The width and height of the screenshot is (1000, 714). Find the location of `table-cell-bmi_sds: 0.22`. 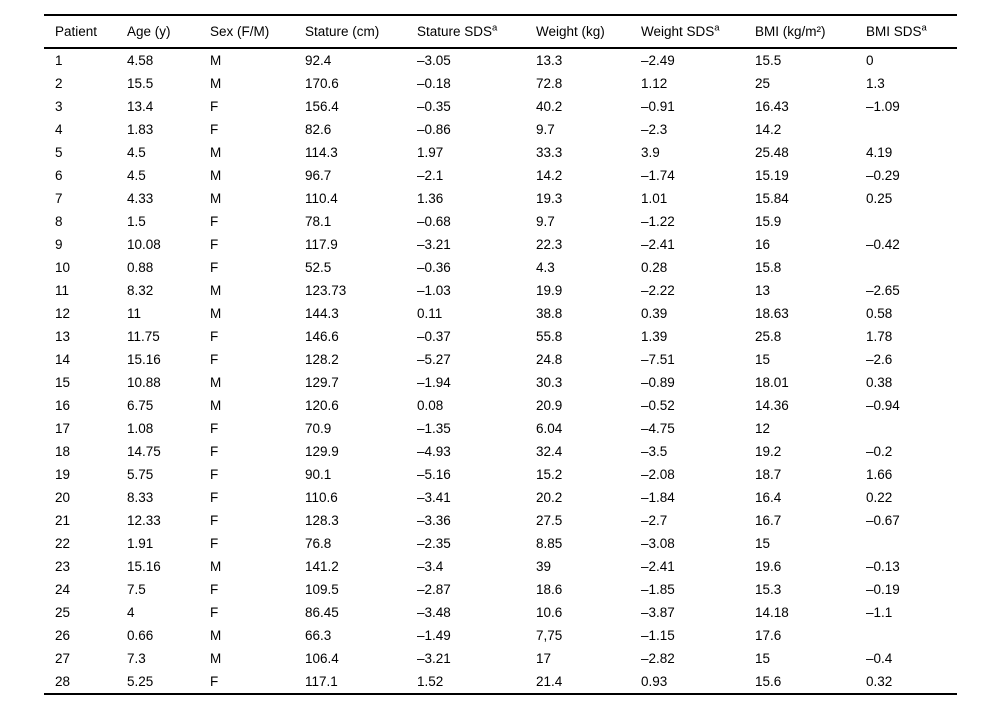

table-cell-bmi_sds: 0.22 is located at coordinates (879, 497).